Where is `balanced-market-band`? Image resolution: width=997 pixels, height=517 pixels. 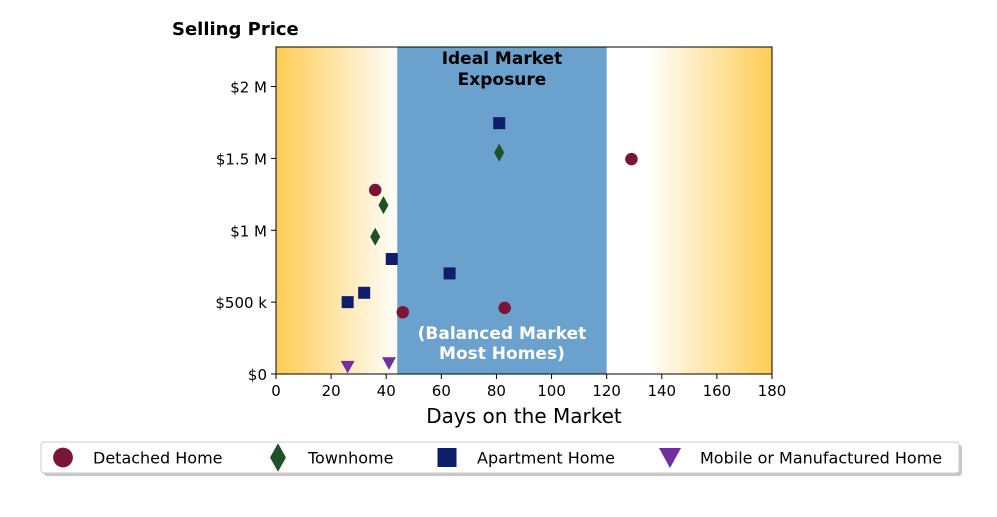
balanced-market-band is located at coordinates (502, 210).